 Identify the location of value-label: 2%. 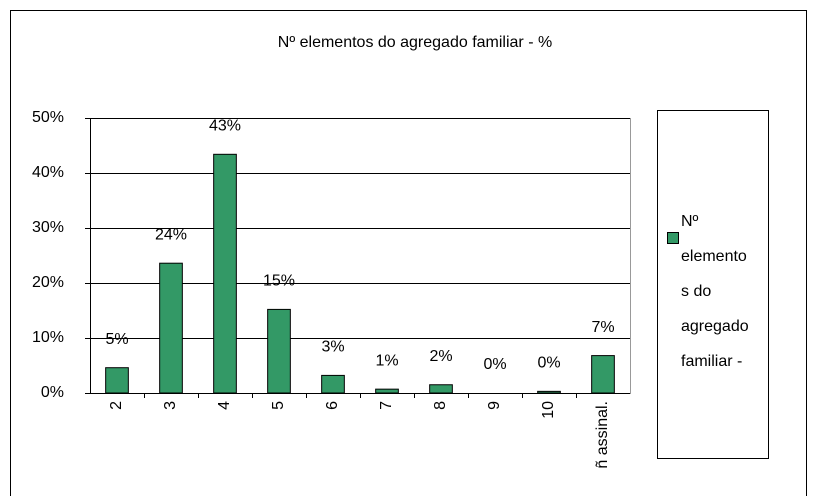
(440, 356).